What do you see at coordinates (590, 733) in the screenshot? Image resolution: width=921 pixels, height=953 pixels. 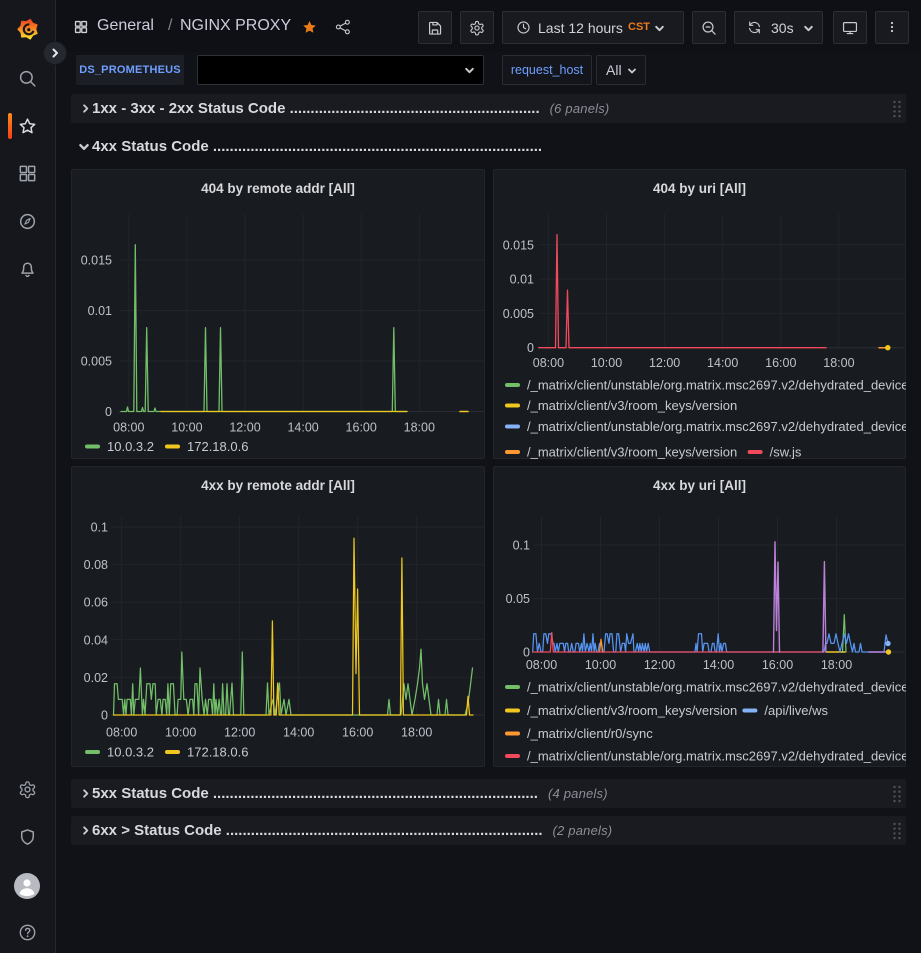 I see `svg-text: /_matrix/client/r0/sync` at bounding box center [590, 733].